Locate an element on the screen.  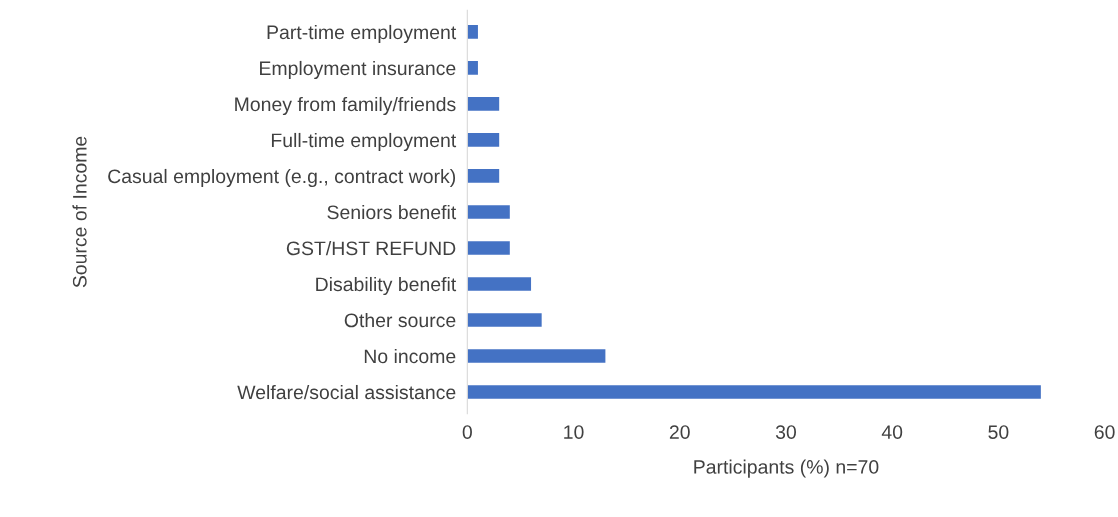
y-tick-label: Seniors benefit is located at coordinates (392, 212).